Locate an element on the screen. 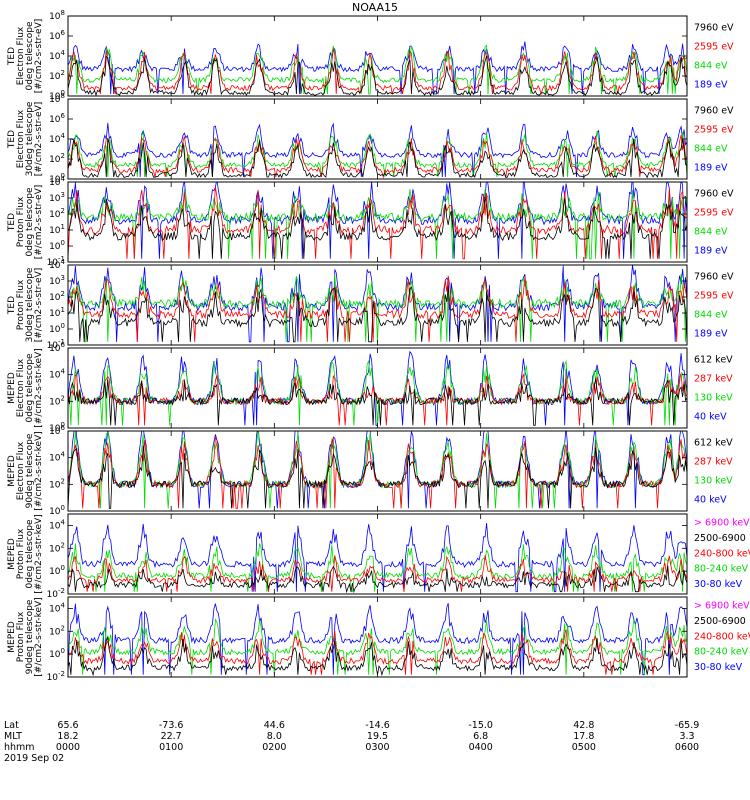 This screenshot has height=800, width=750. panel-frame is located at coordinates (377, 222).